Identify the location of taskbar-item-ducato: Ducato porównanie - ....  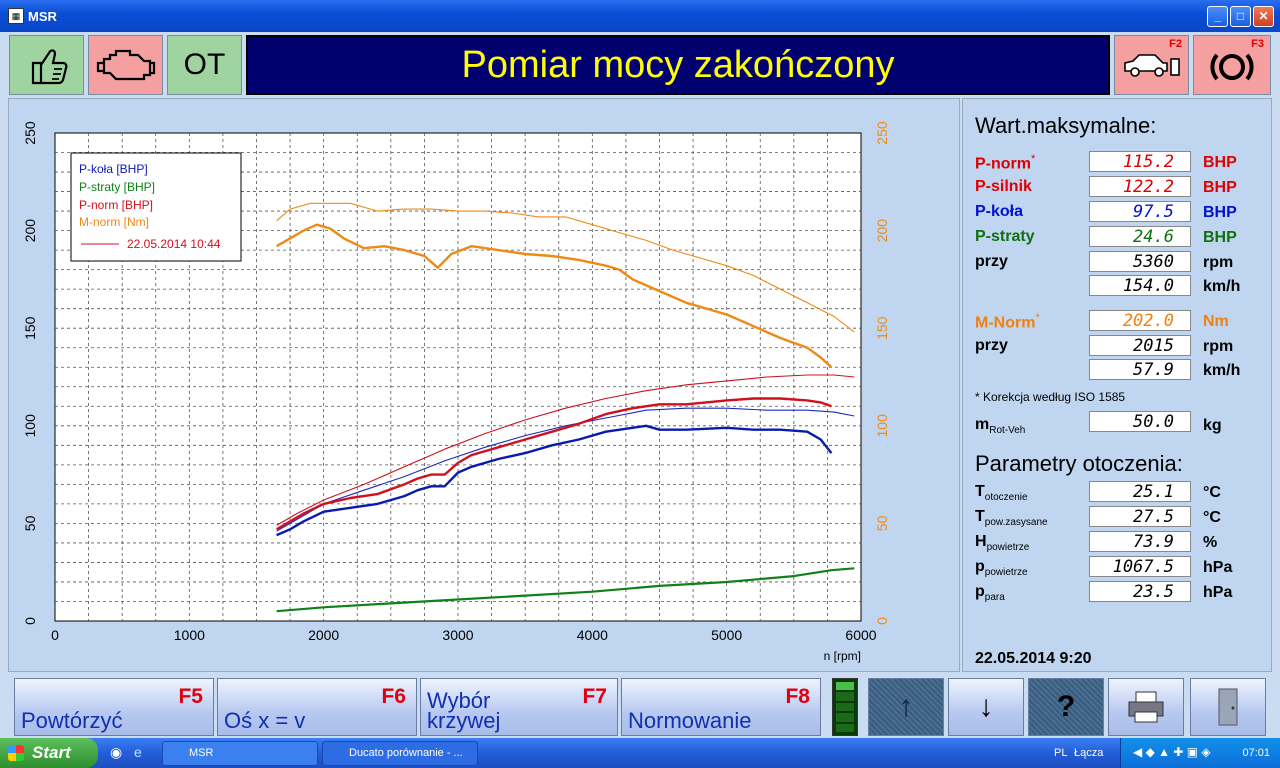
(400, 753).